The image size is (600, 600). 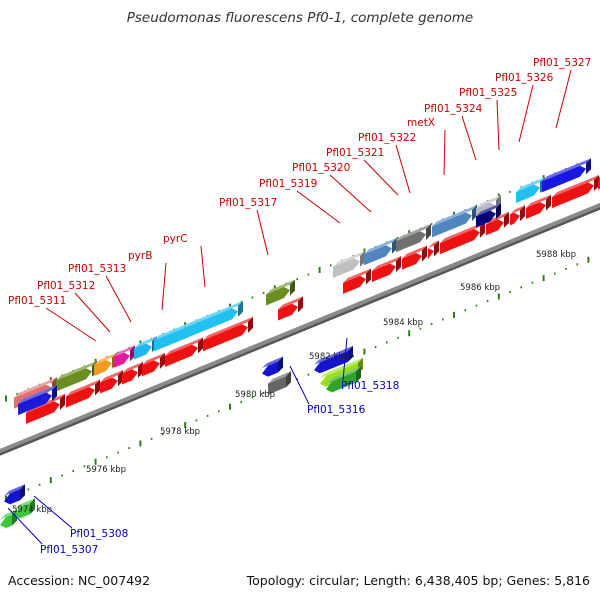 What do you see at coordinates (370, 386) in the screenshot?
I see `gene-label: Pfl01_5318` at bounding box center [370, 386].